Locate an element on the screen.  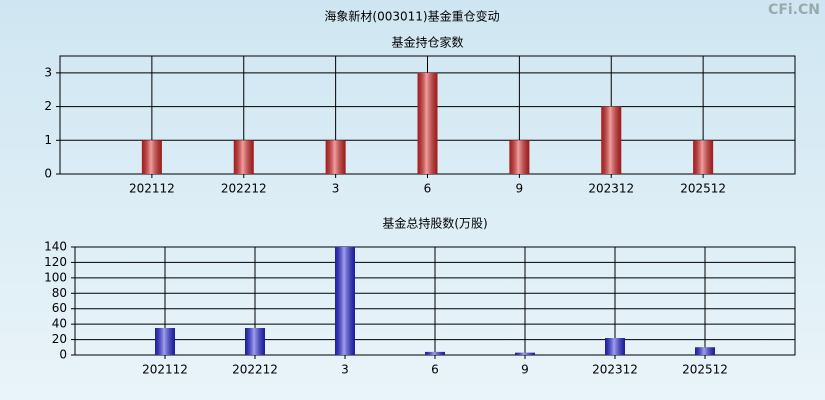
y-tick-label: 2 is located at coordinates (48, 106).